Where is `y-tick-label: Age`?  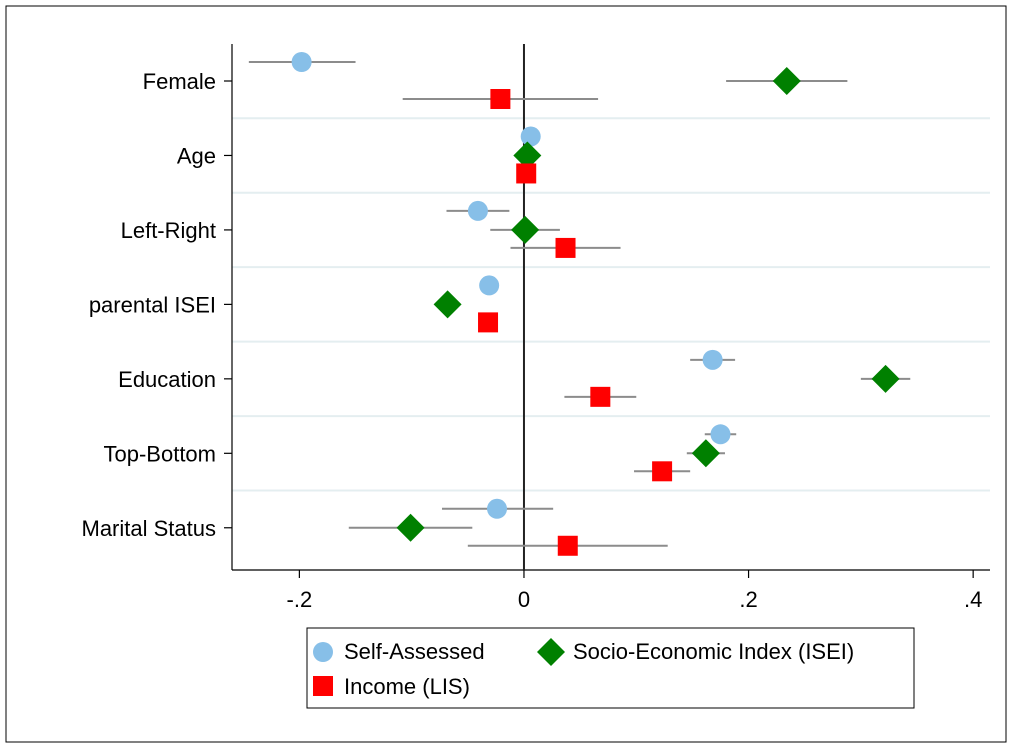
y-tick-label: Age is located at coordinates (196, 155).